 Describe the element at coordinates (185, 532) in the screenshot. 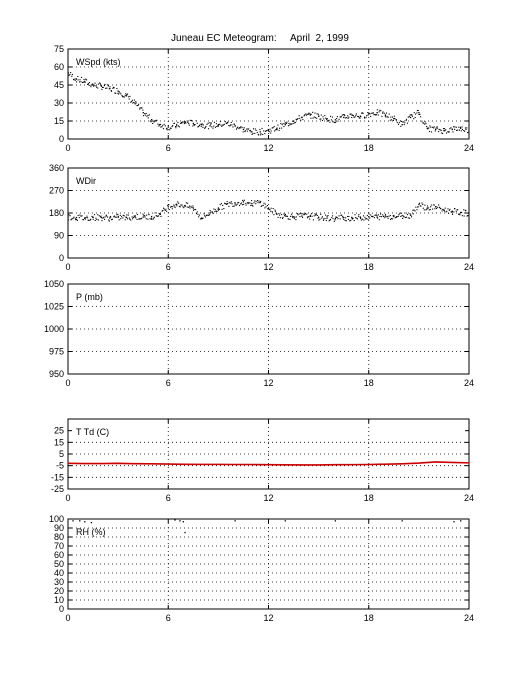

I see `humidity-data-point` at that location.